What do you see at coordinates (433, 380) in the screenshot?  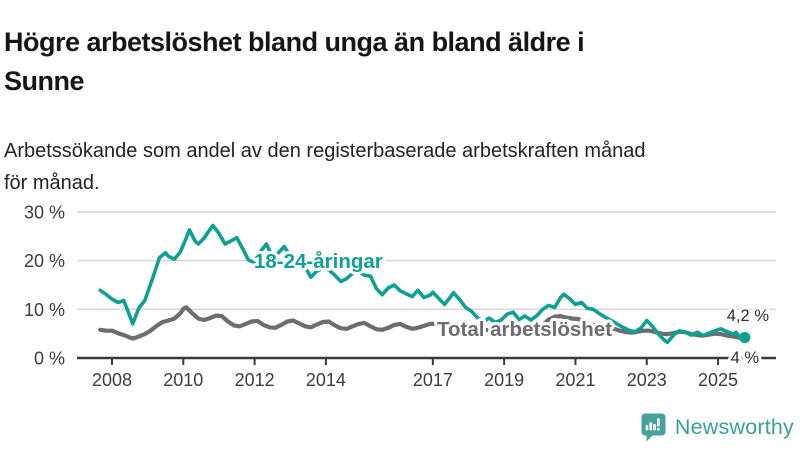 I see `x-tick-label-2017: 2017` at bounding box center [433, 380].